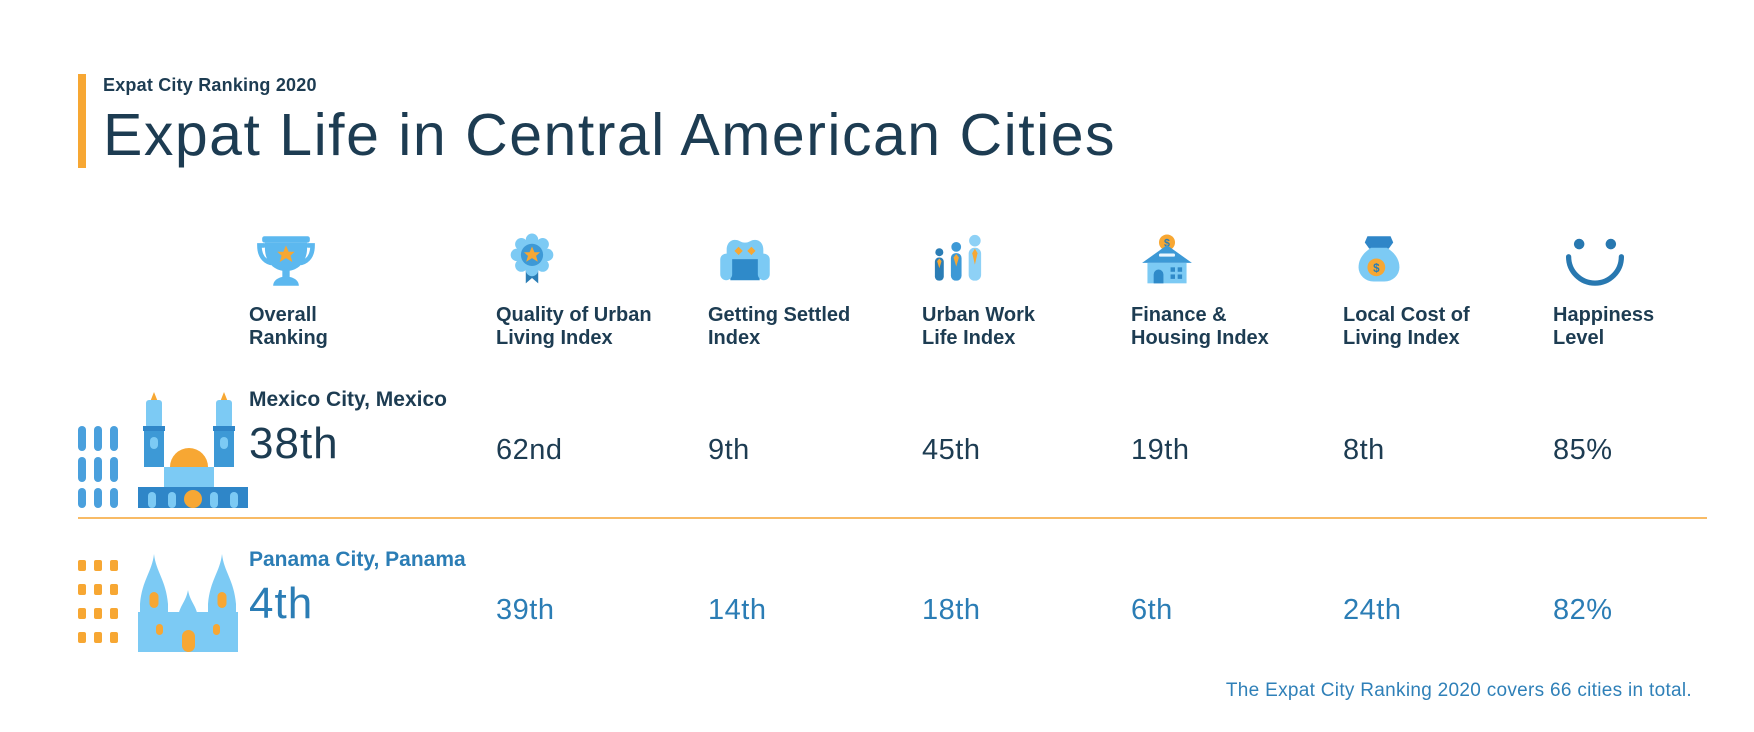 This screenshot has height=732, width=1754. I want to click on value-local-cost-of-living: 8th, so click(1364, 450).